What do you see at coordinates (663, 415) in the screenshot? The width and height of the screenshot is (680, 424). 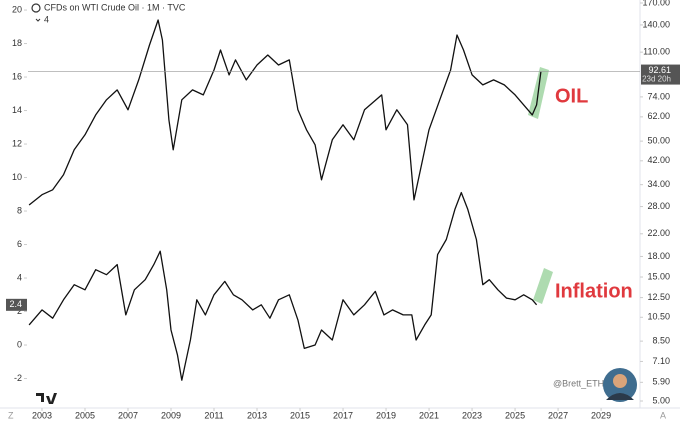 I see `scale-button: A` at bounding box center [663, 415].